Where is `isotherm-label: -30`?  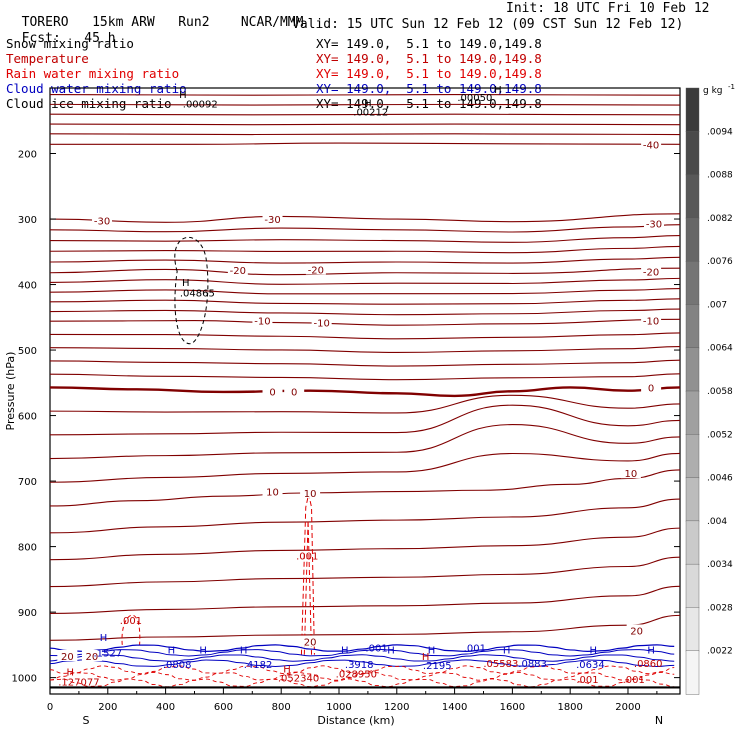 isotherm-label: -30 is located at coordinates (272, 220).